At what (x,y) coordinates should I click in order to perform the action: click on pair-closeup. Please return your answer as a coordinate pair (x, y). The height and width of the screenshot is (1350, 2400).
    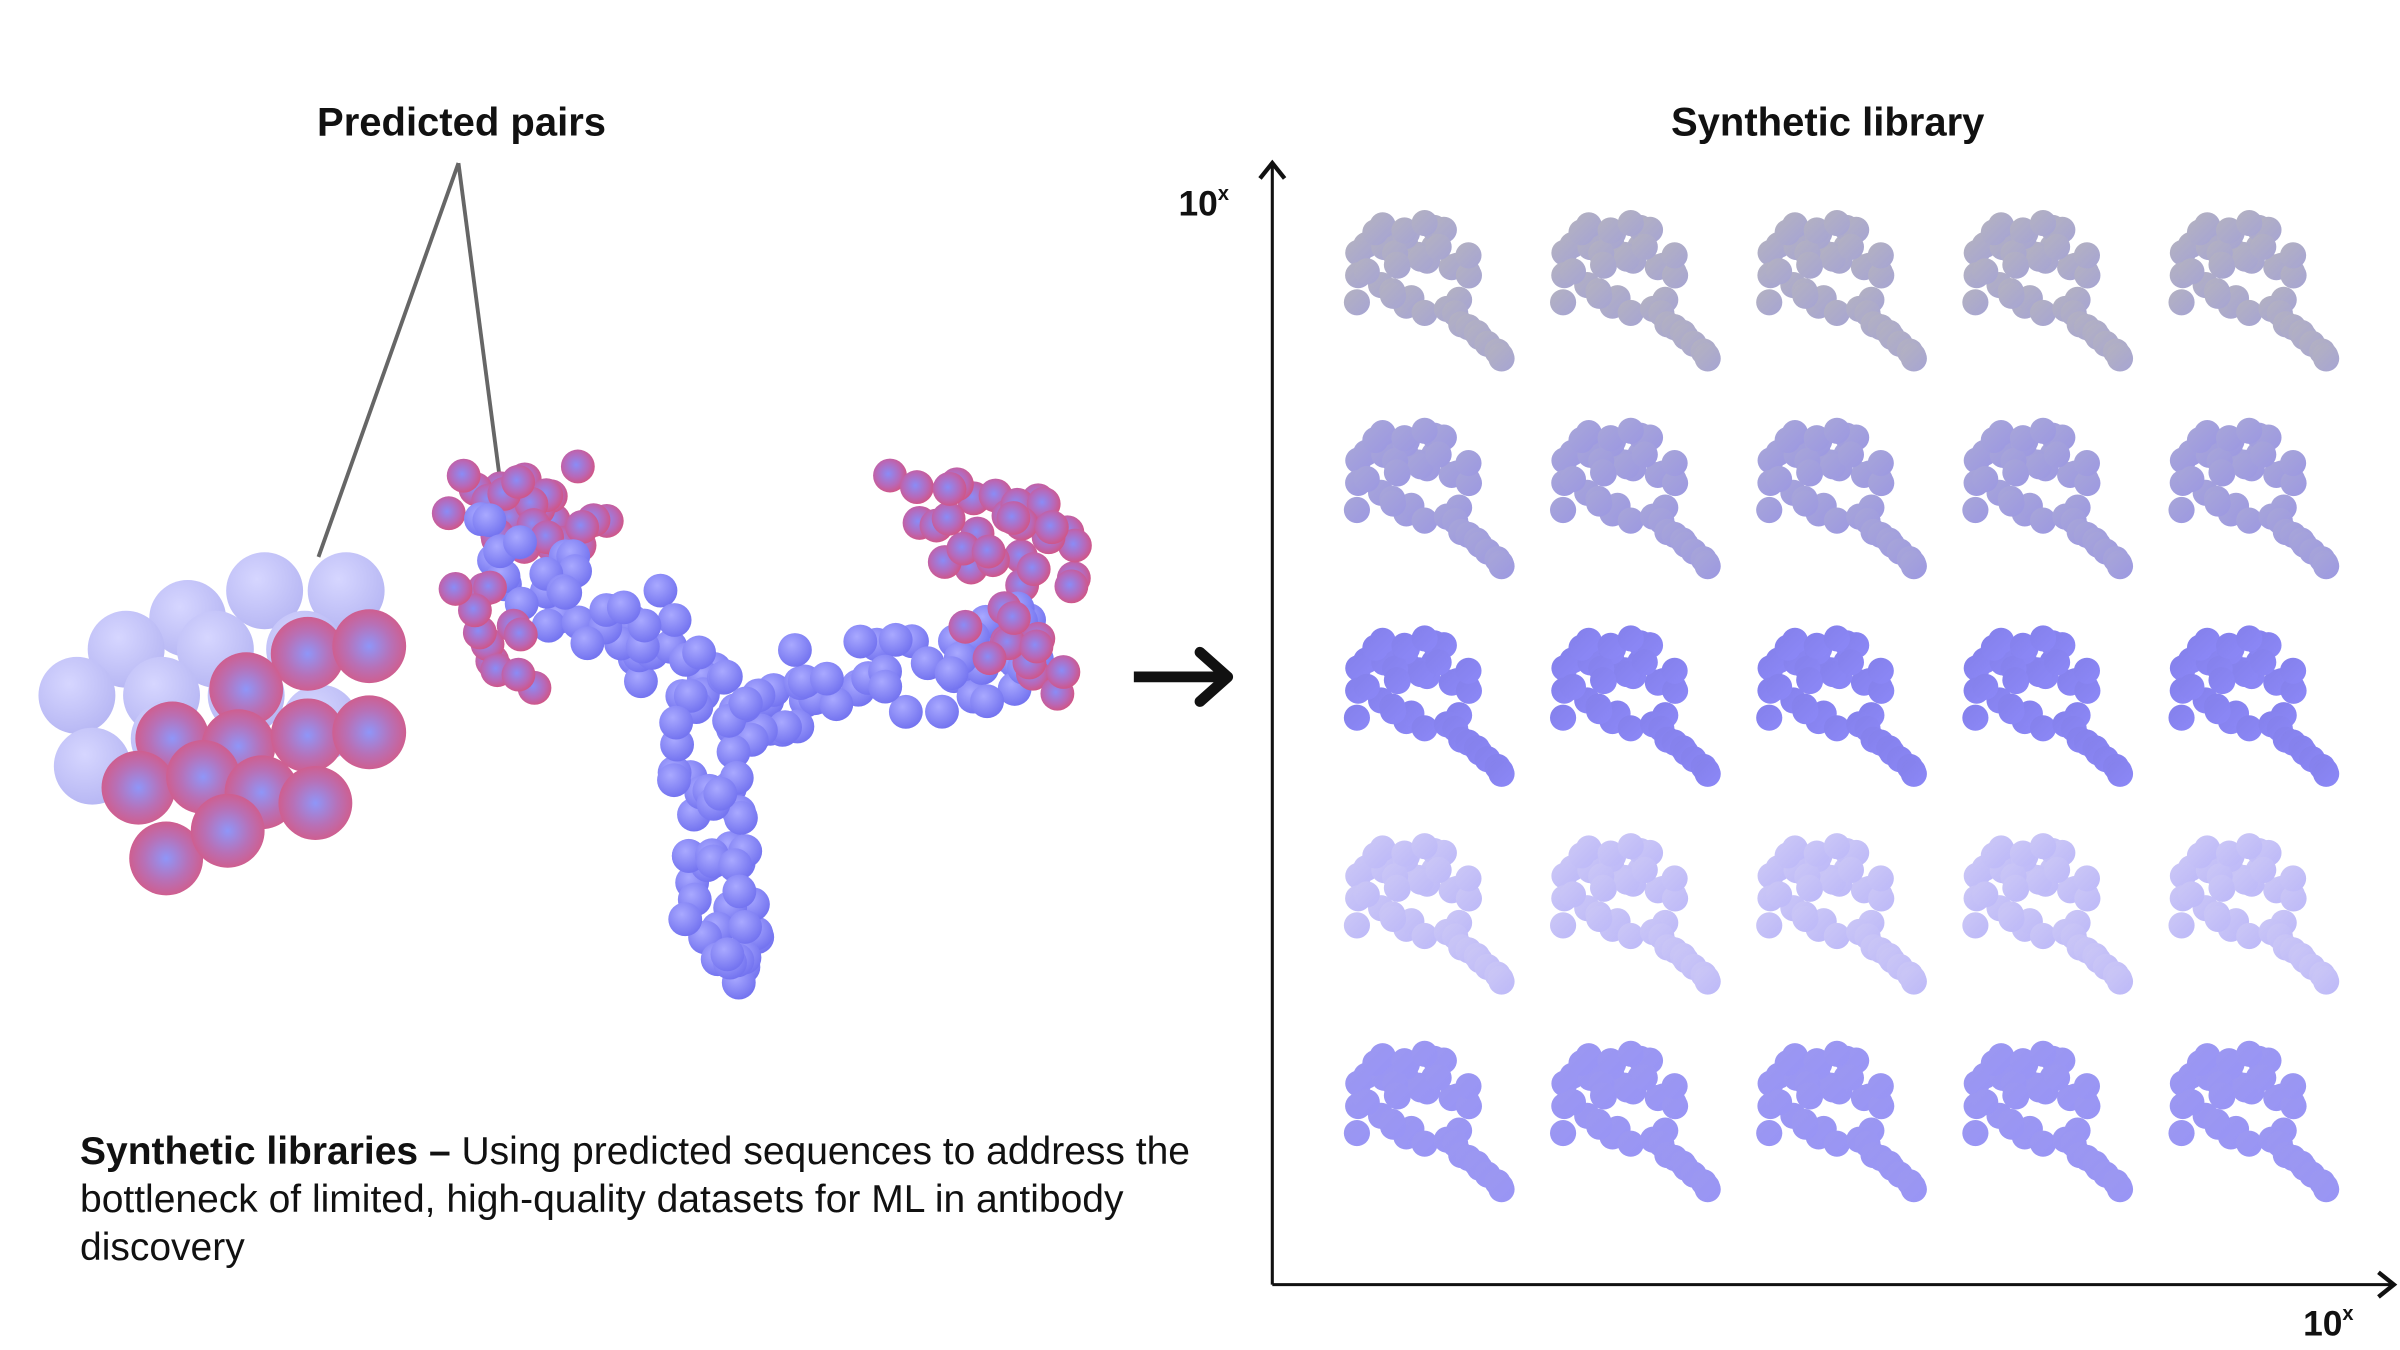
    Looking at the image, I should click on (222, 724).